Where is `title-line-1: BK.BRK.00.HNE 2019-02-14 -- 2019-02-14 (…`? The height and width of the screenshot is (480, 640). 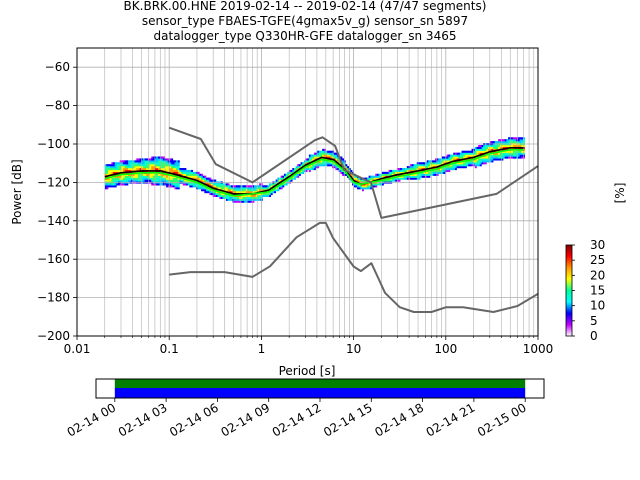
title-line-1: BK.BRK.00.HNE 2019-02-14 -- 2019-02-14 (… is located at coordinates (305, 6).